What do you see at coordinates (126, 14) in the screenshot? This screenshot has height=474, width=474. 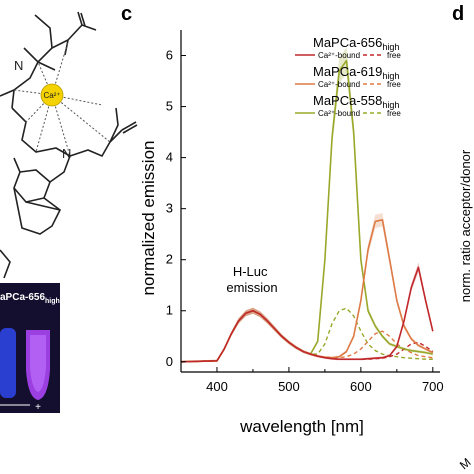 I see `panel-letter-c: c` at bounding box center [126, 14].